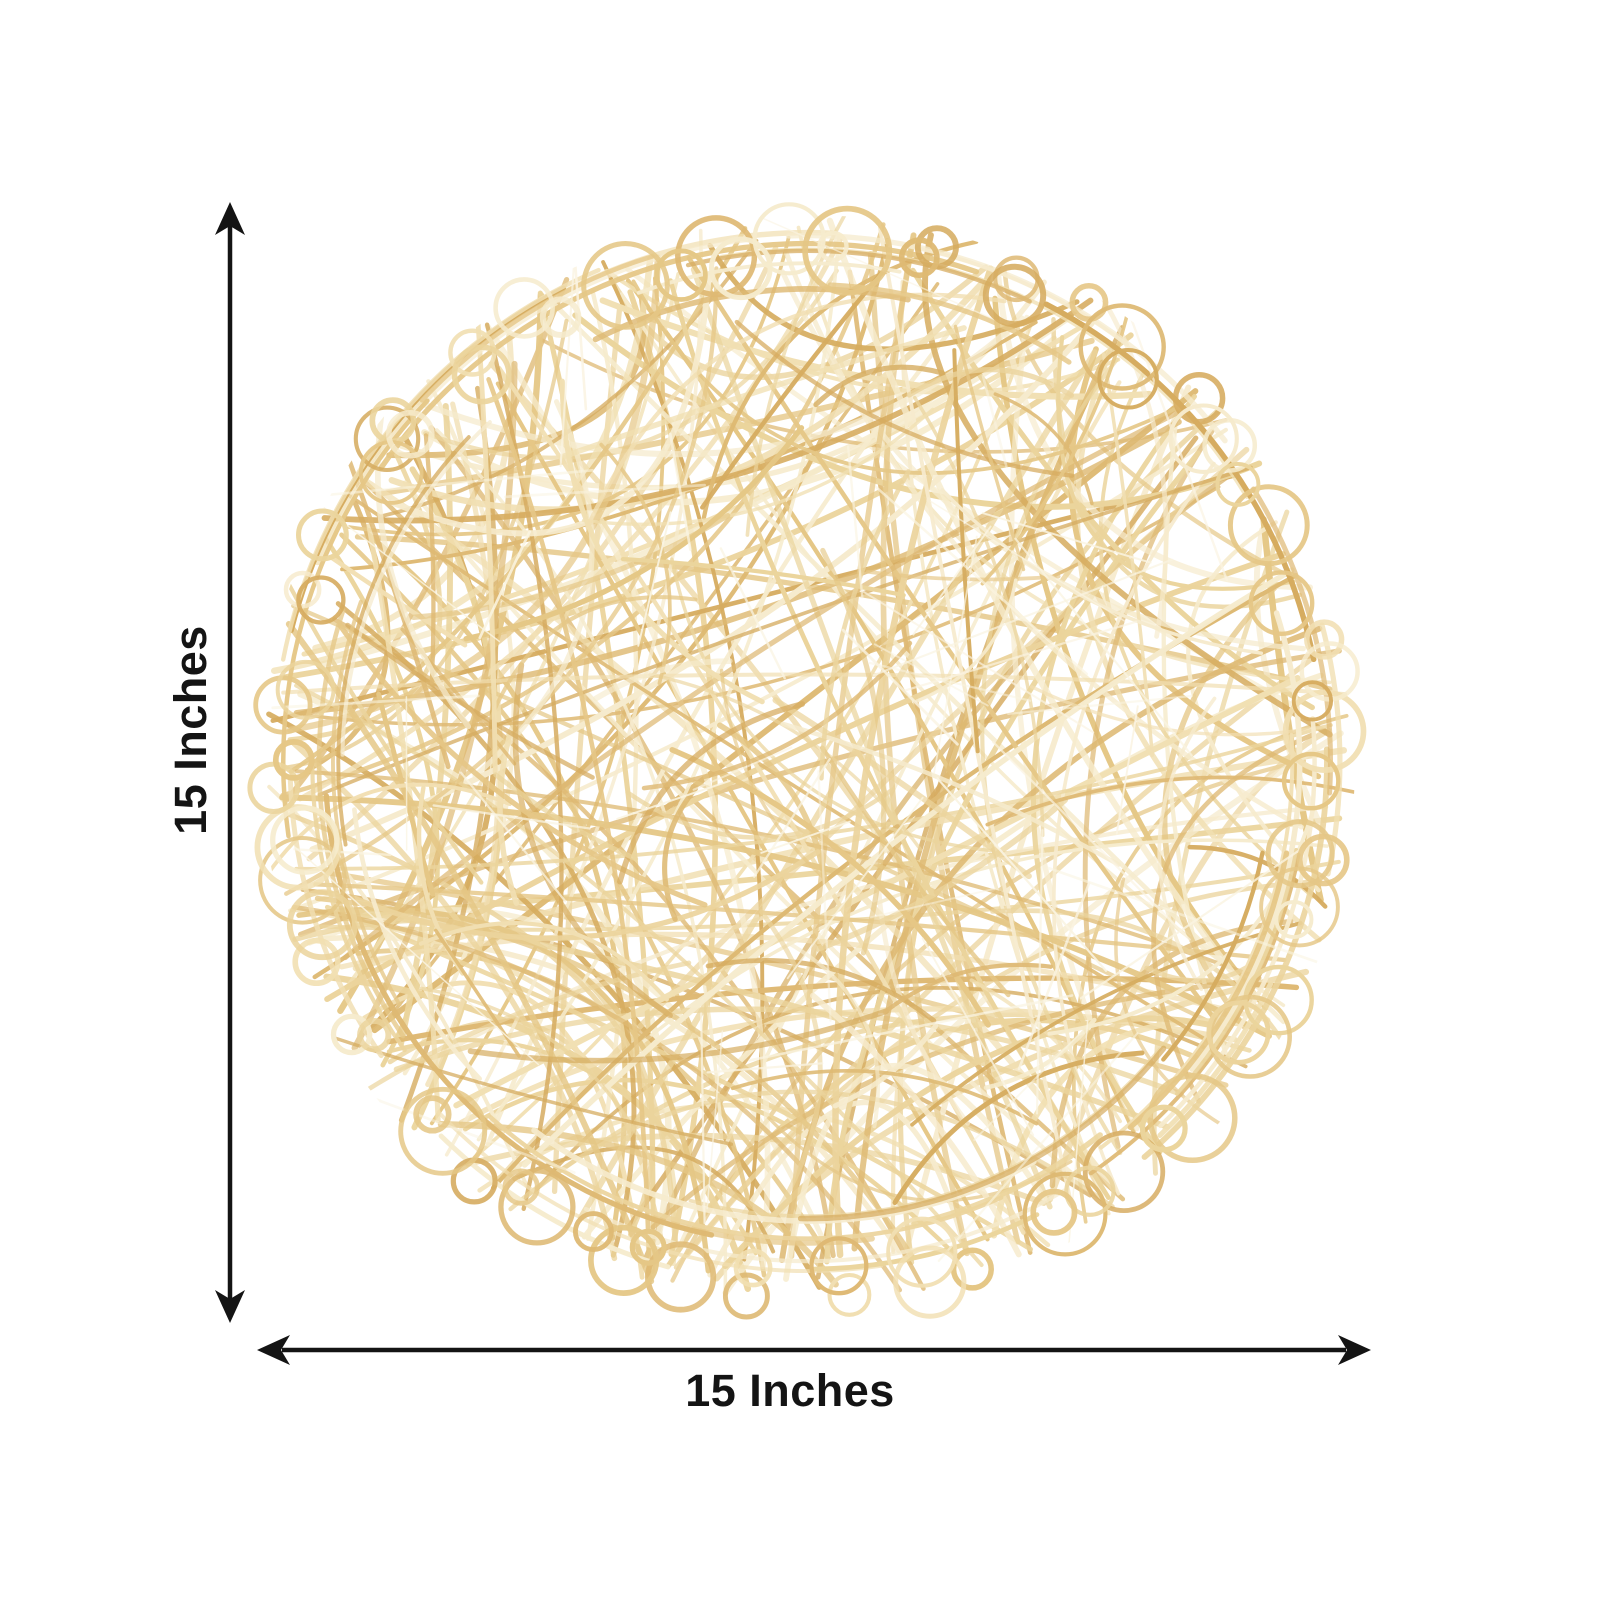 The width and height of the screenshot is (1600, 1600). Describe the element at coordinates (790, 1390) in the screenshot. I see `horizontal-dimension-label: 15 Inches` at that location.